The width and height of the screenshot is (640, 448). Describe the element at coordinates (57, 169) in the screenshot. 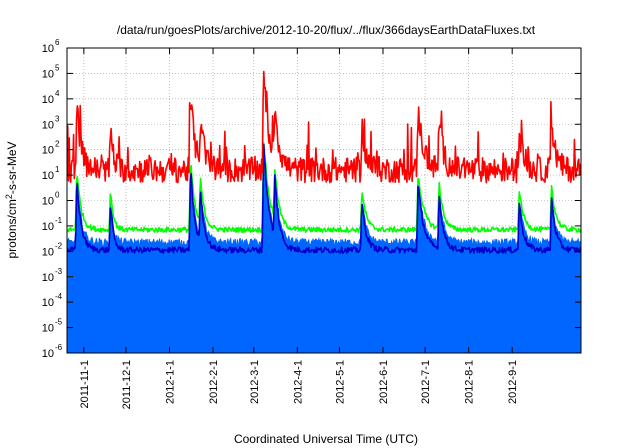

I see `y-tick-exponent: 1` at that location.